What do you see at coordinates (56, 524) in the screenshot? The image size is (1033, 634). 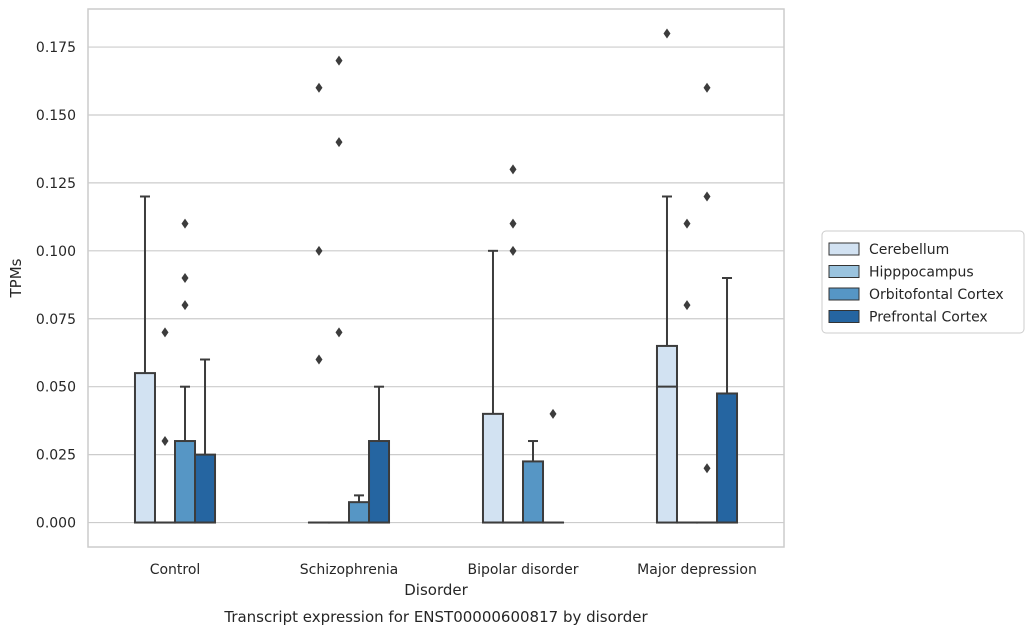 I see `y-tick-label: 0.000` at bounding box center [56, 524].